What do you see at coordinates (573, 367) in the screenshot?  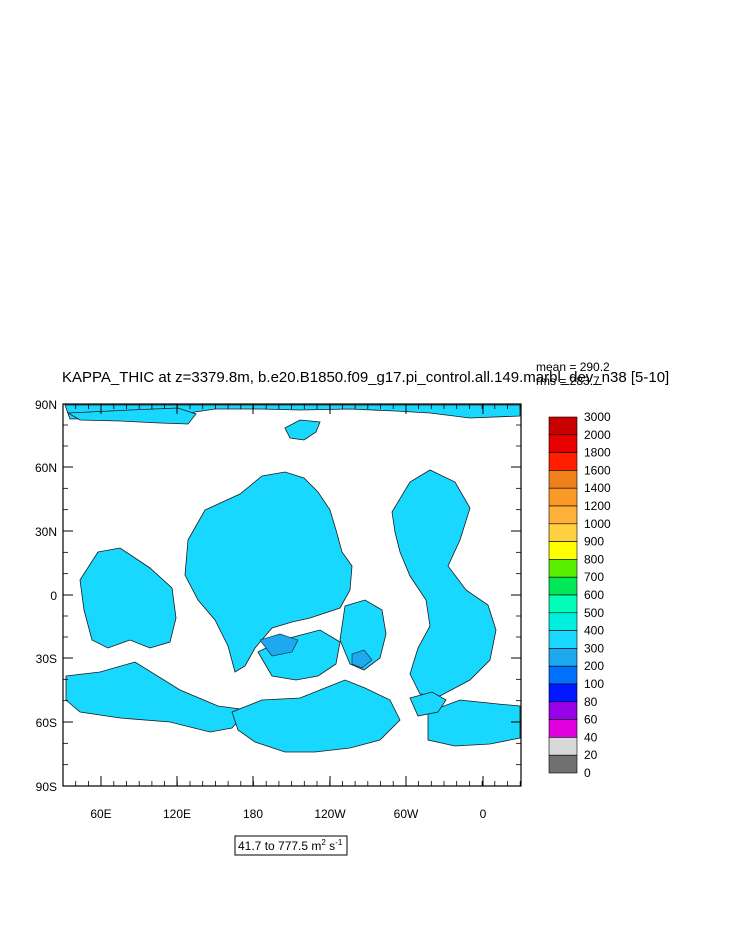 I see `mean-label: mean = 290.2` at bounding box center [573, 367].